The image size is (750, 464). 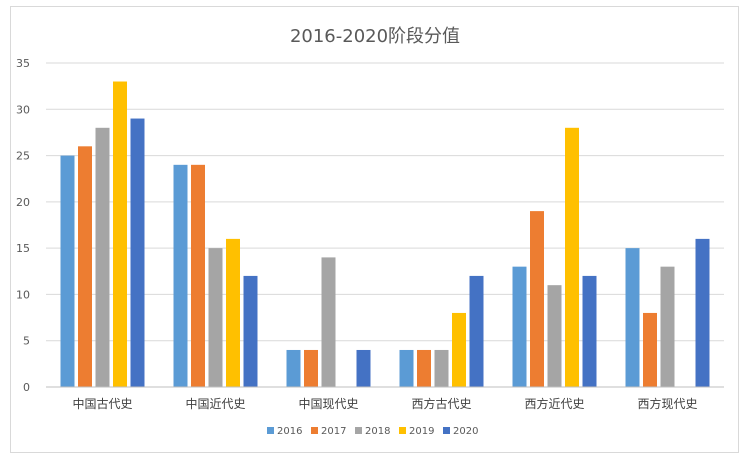 What do you see at coordinates (402, 430) in the screenshot?
I see `legend-swatch-2019` at bounding box center [402, 430].